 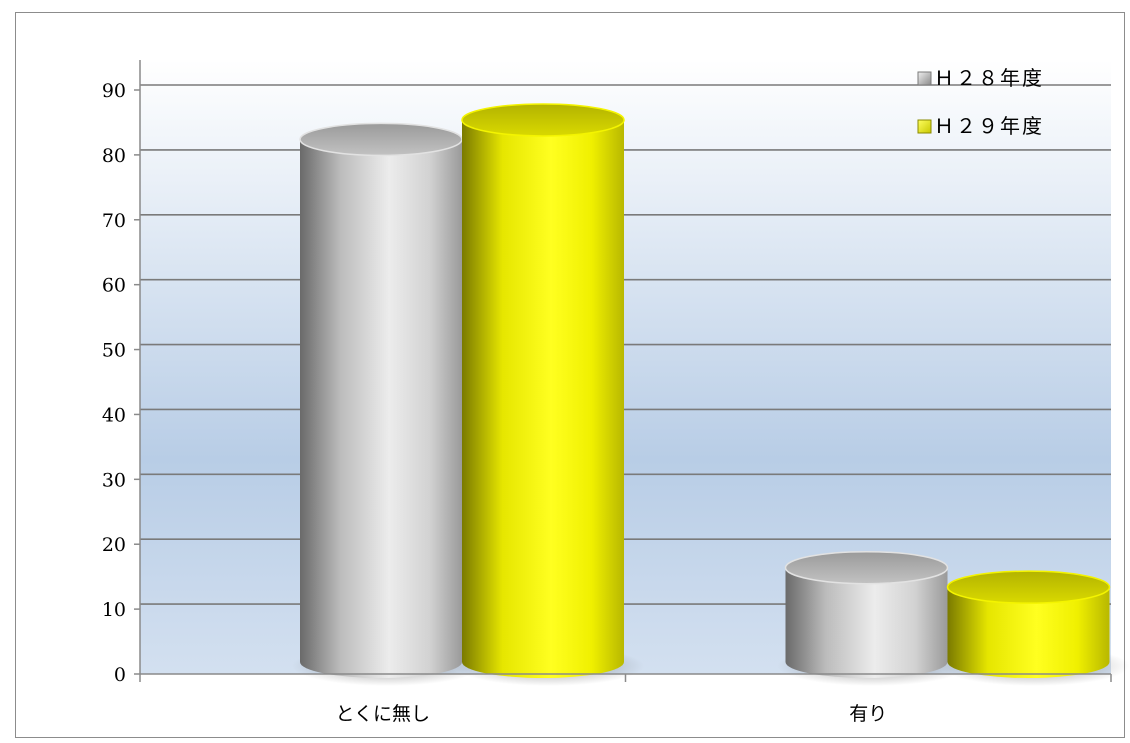 What do you see at coordinates (114, 221) in the screenshot?
I see `y-tick-label: 70` at bounding box center [114, 221].